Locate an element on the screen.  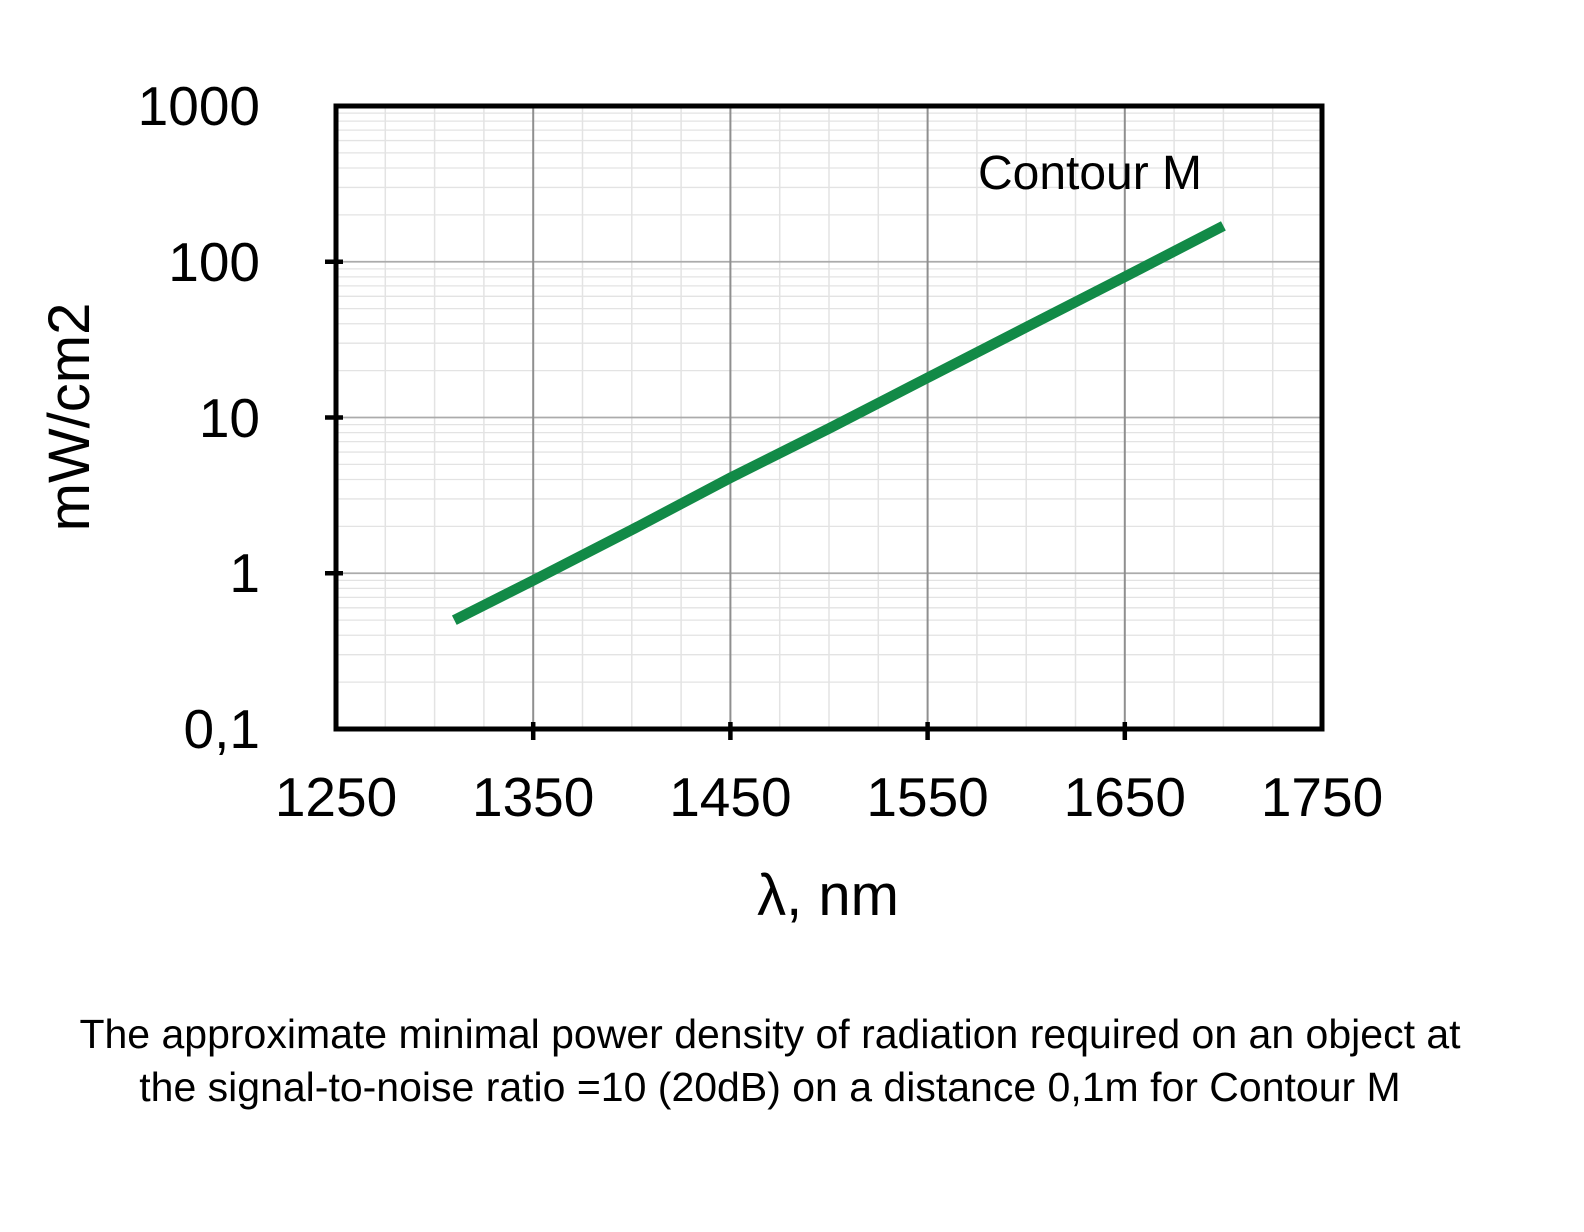
series-label: Contour M is located at coordinates (1090, 173).